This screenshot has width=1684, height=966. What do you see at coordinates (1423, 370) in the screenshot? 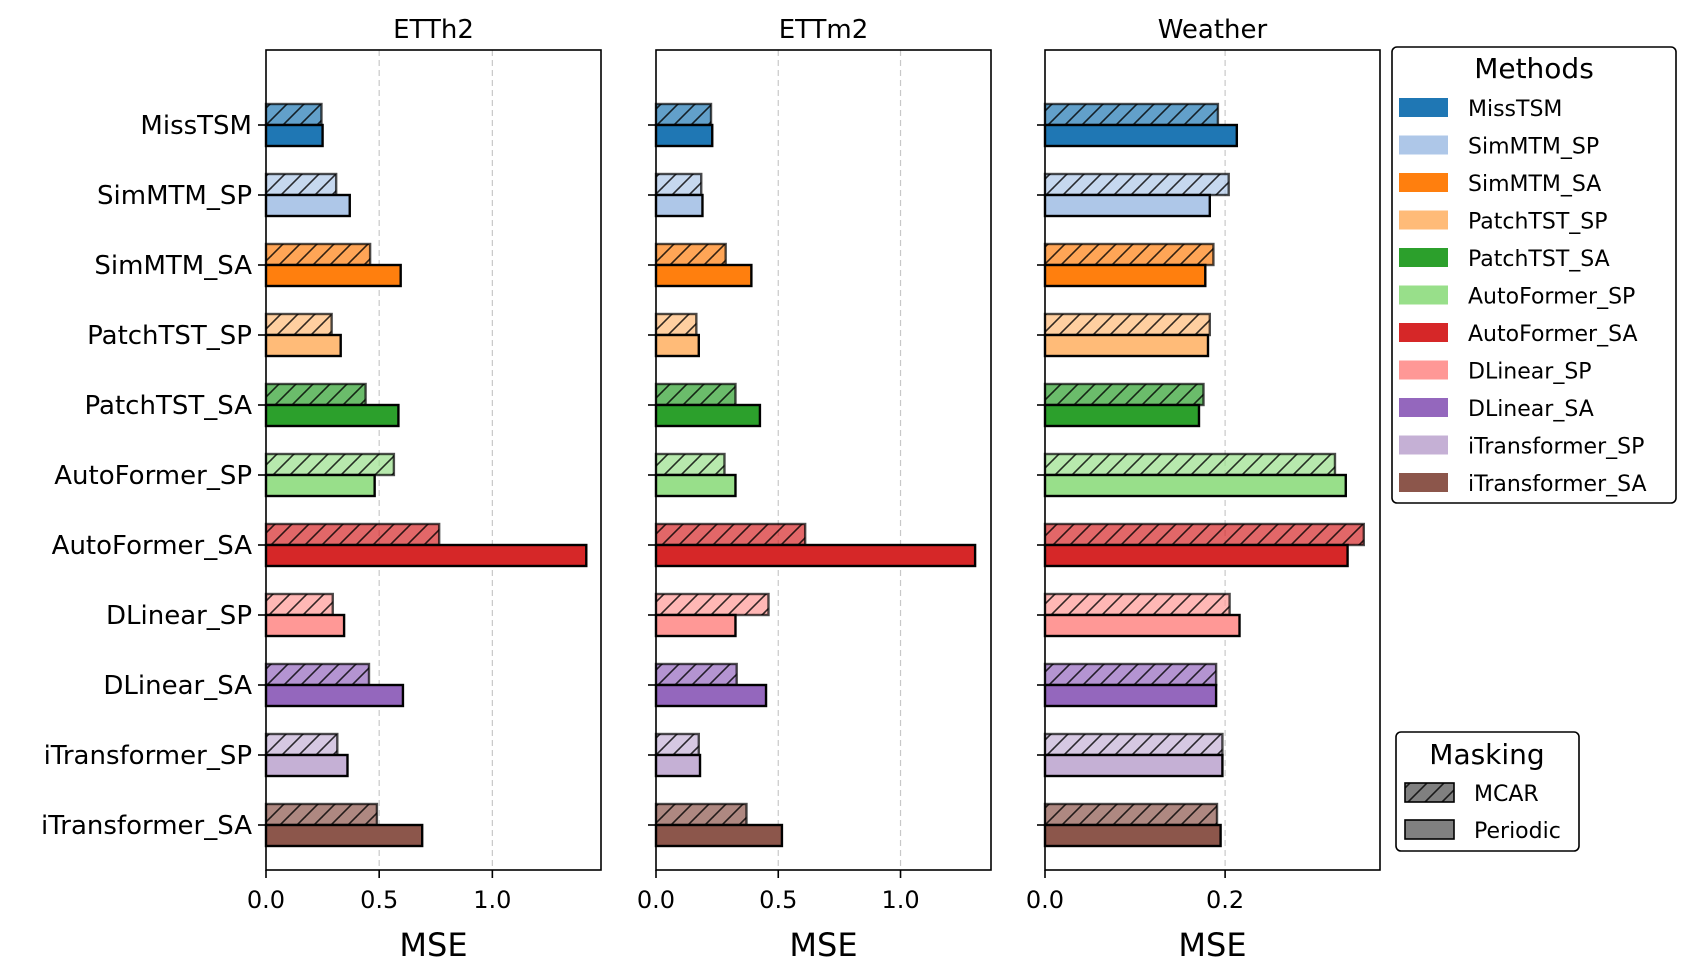
I see `legend-swatch-dlinear-sp` at bounding box center [1423, 370].